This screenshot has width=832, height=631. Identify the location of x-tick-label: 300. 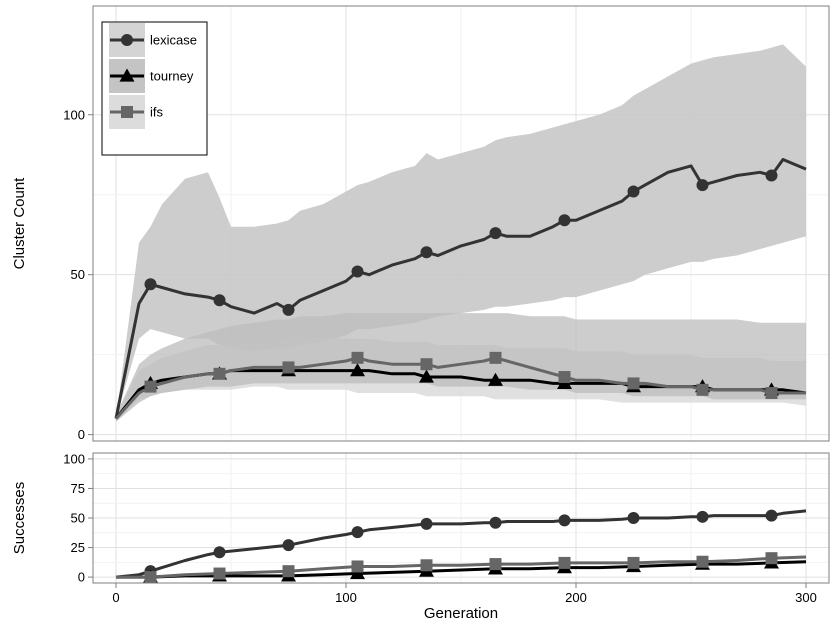
(806, 597).